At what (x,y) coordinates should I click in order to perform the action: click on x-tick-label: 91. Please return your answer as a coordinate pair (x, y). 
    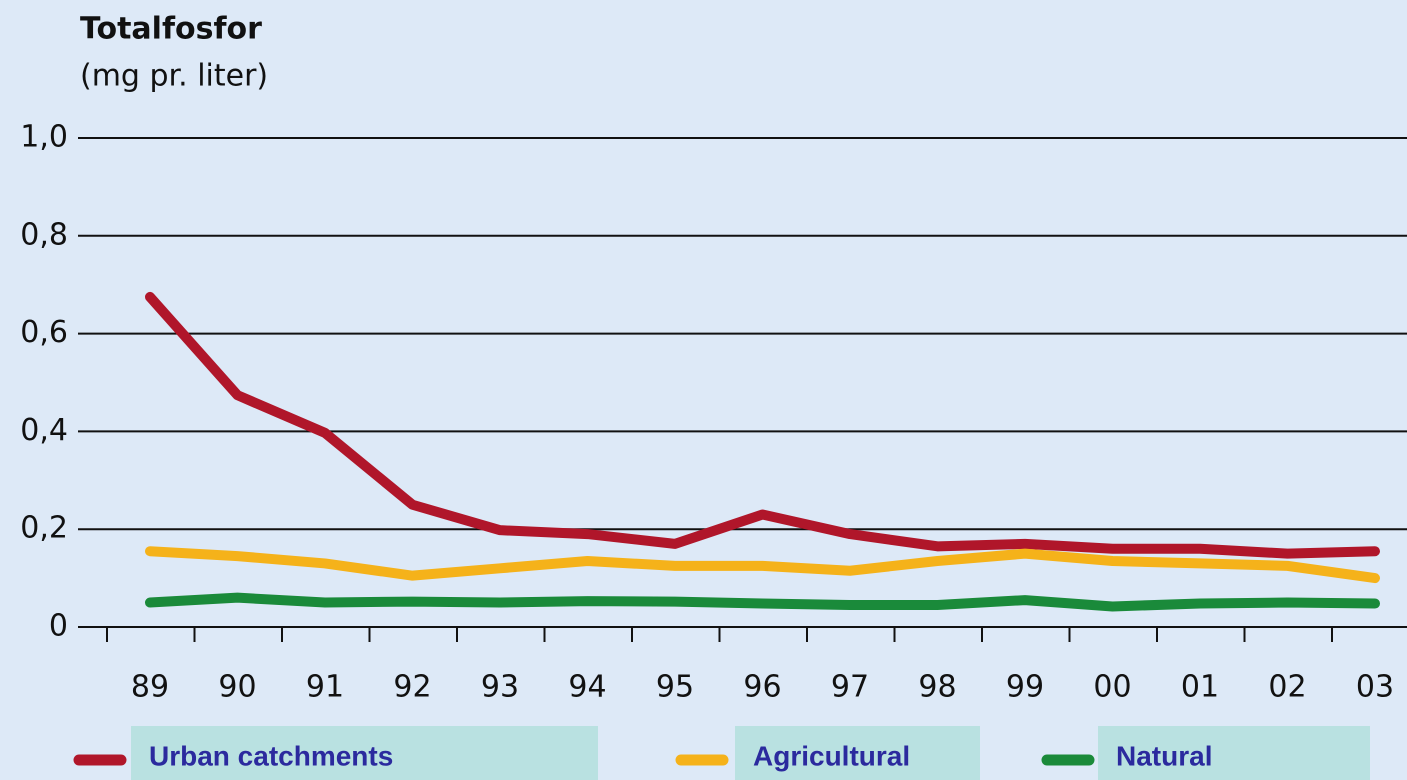
    Looking at the image, I should click on (325, 687).